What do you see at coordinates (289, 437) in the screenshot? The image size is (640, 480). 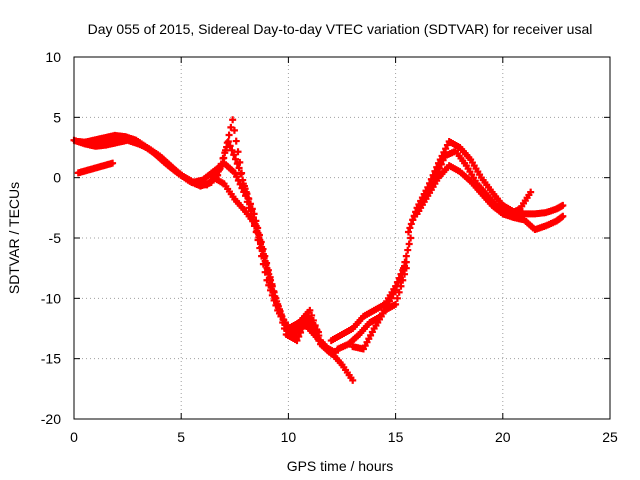 I see `x-tick-label: 10` at bounding box center [289, 437].